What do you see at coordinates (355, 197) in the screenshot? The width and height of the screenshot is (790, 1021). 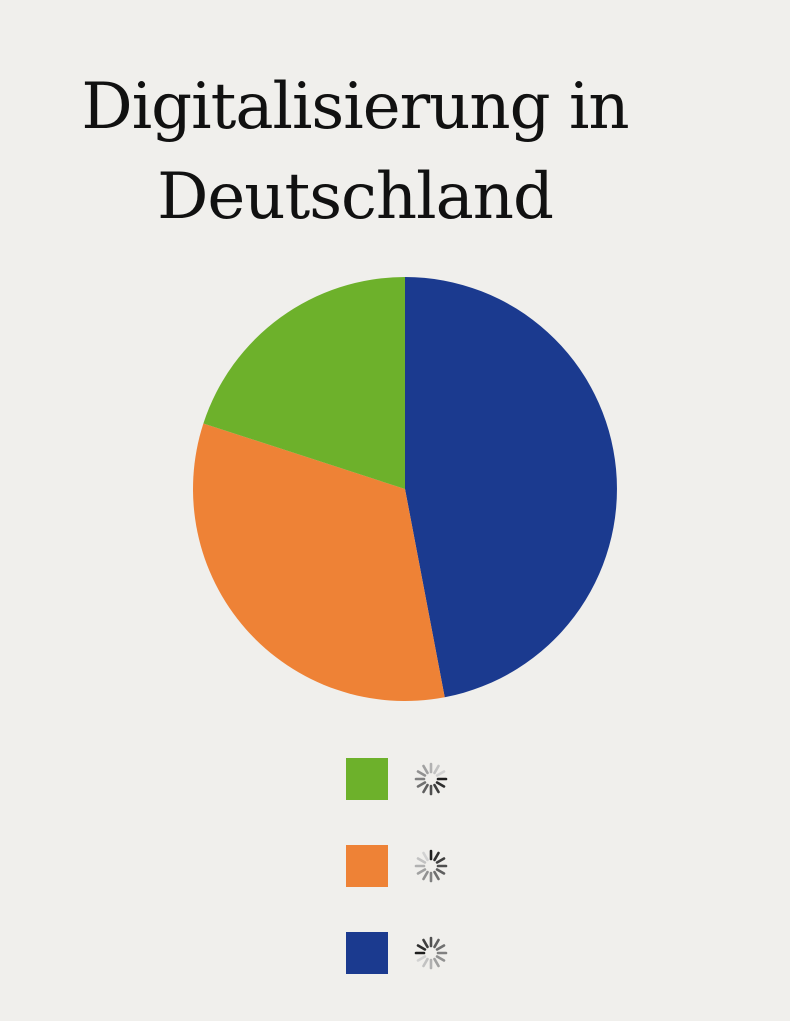 I see `chart-title-line-2: Deutschland` at bounding box center [355, 197].